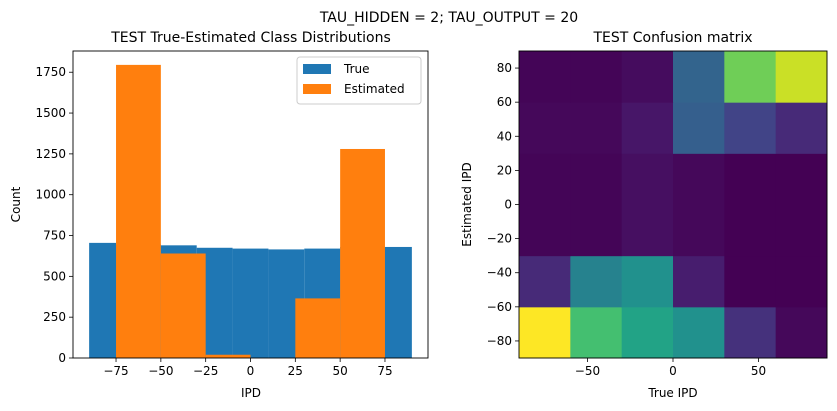 The image size is (837, 411). I want to click on histogram-y-tick-label: 1750, so click(50, 72).